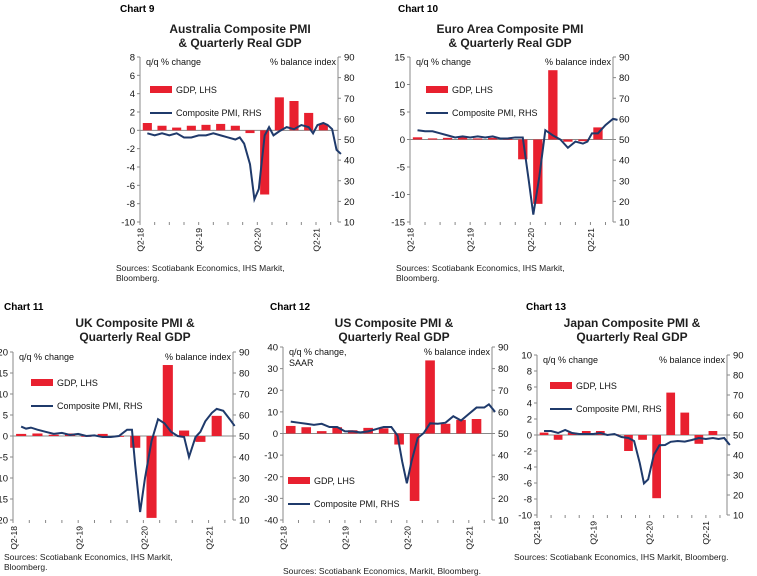 Image resolution: width=757 pixels, height=576 pixels. What do you see at coordinates (525, 516) in the screenshot?
I see `lhs-tick-label: -10` at bounding box center [525, 516].